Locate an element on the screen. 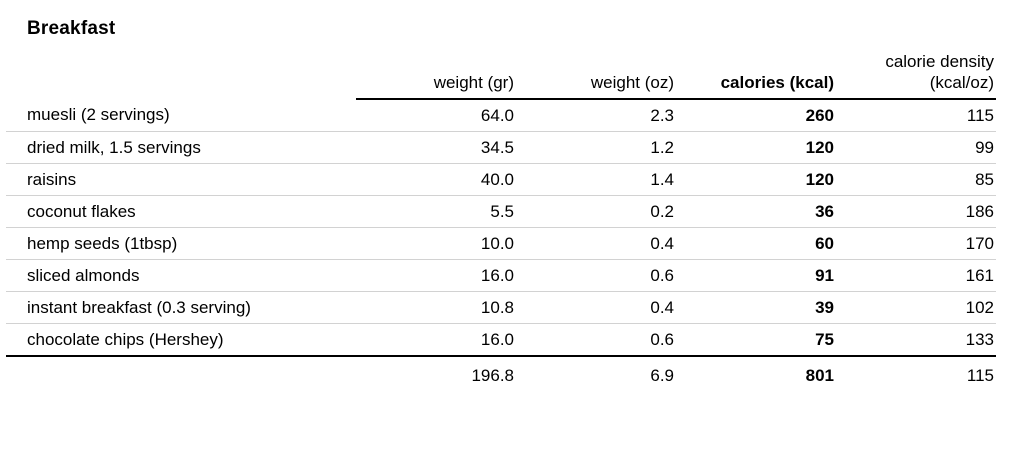 This screenshot has width=1022, height=462. header-item is located at coordinates (181, 75).